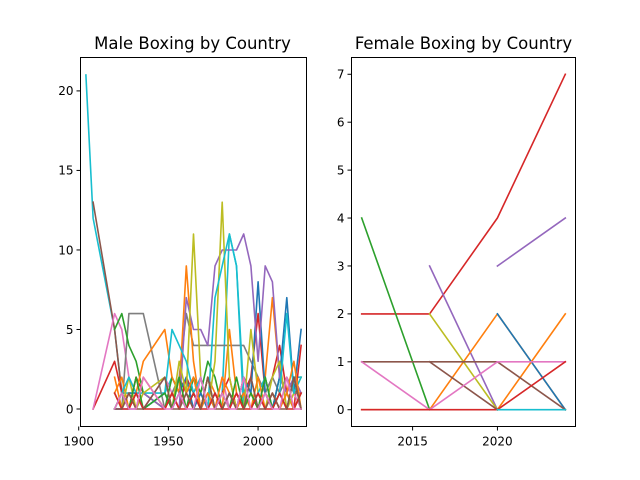 The height and width of the screenshot is (480, 640). I want to click on y-tick-label: 15, so click(65, 171).